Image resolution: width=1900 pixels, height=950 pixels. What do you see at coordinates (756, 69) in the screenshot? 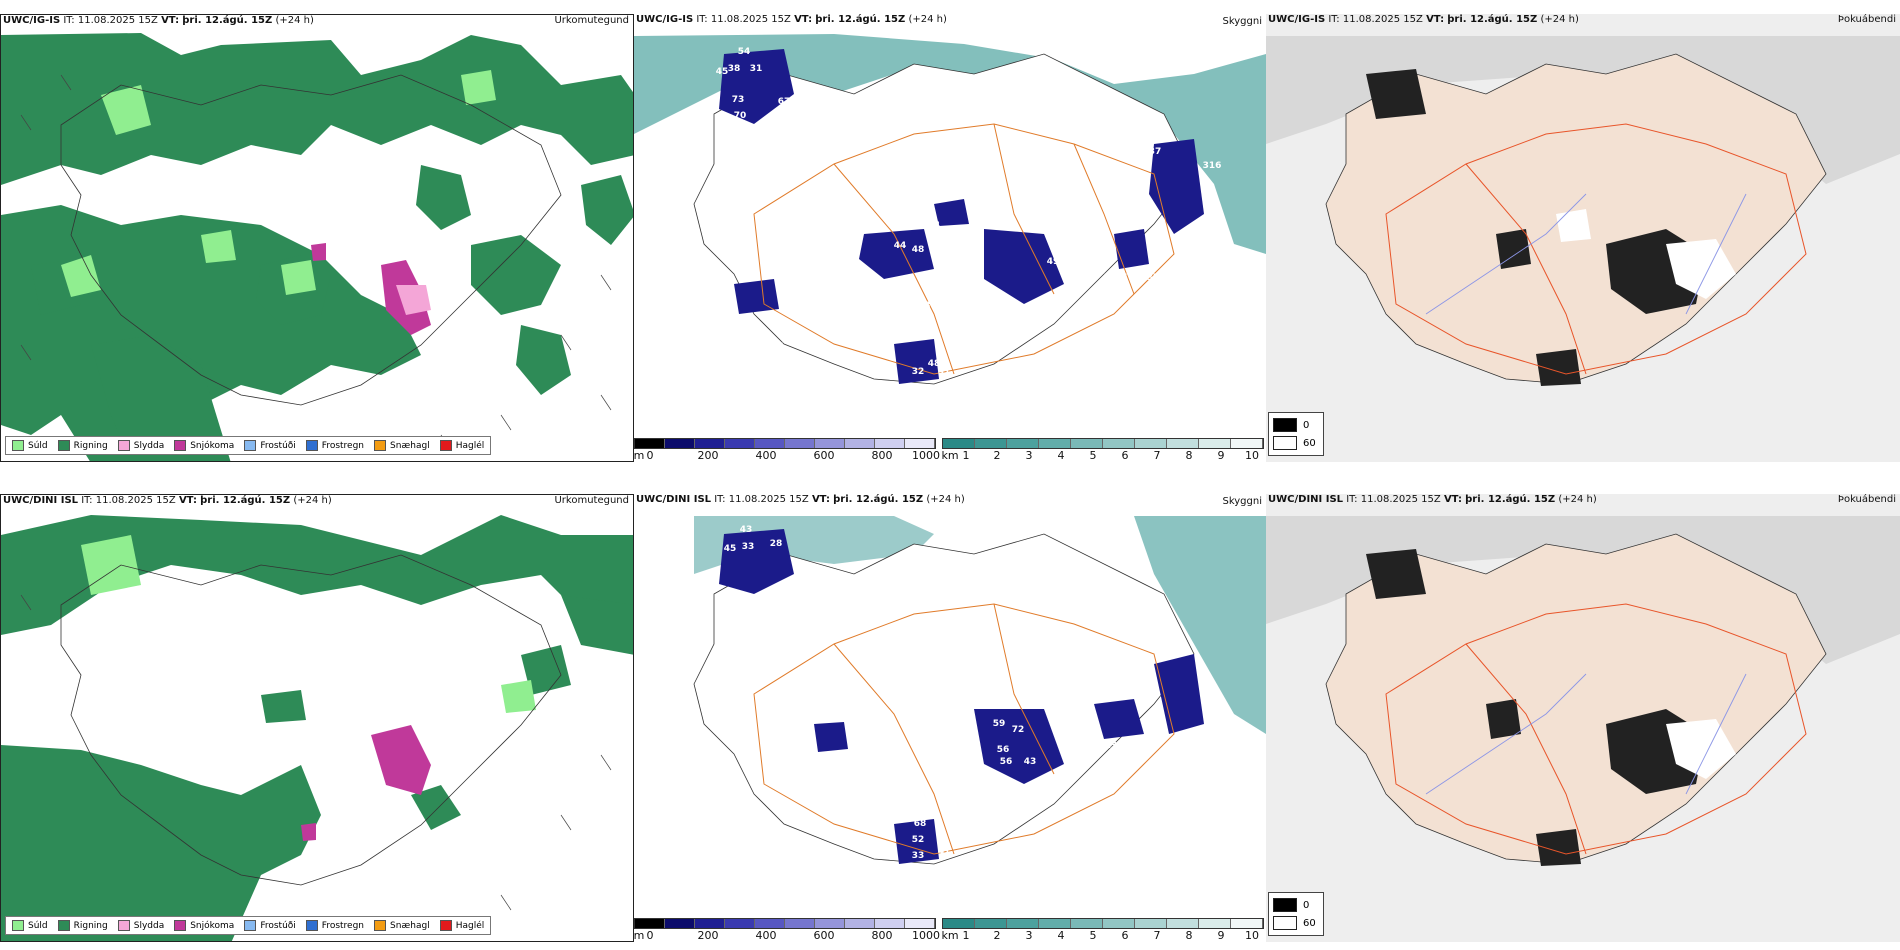
I see `cloud-base-label: 31` at bounding box center [756, 69].